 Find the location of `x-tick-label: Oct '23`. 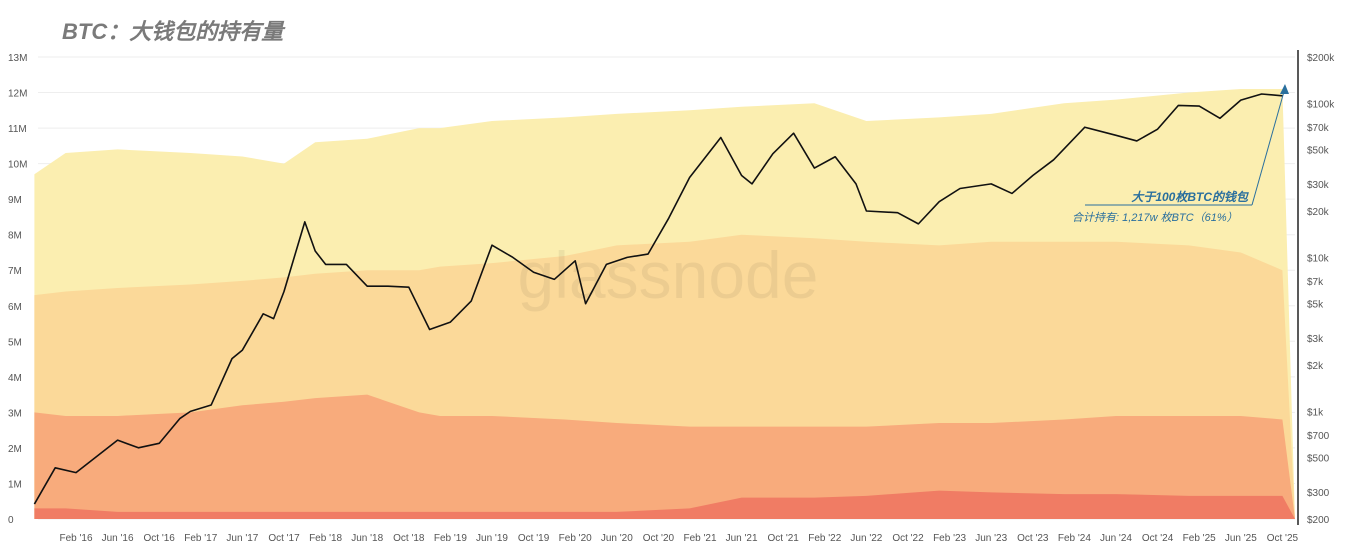

x-tick-label: Oct '23 is located at coordinates (1033, 538).